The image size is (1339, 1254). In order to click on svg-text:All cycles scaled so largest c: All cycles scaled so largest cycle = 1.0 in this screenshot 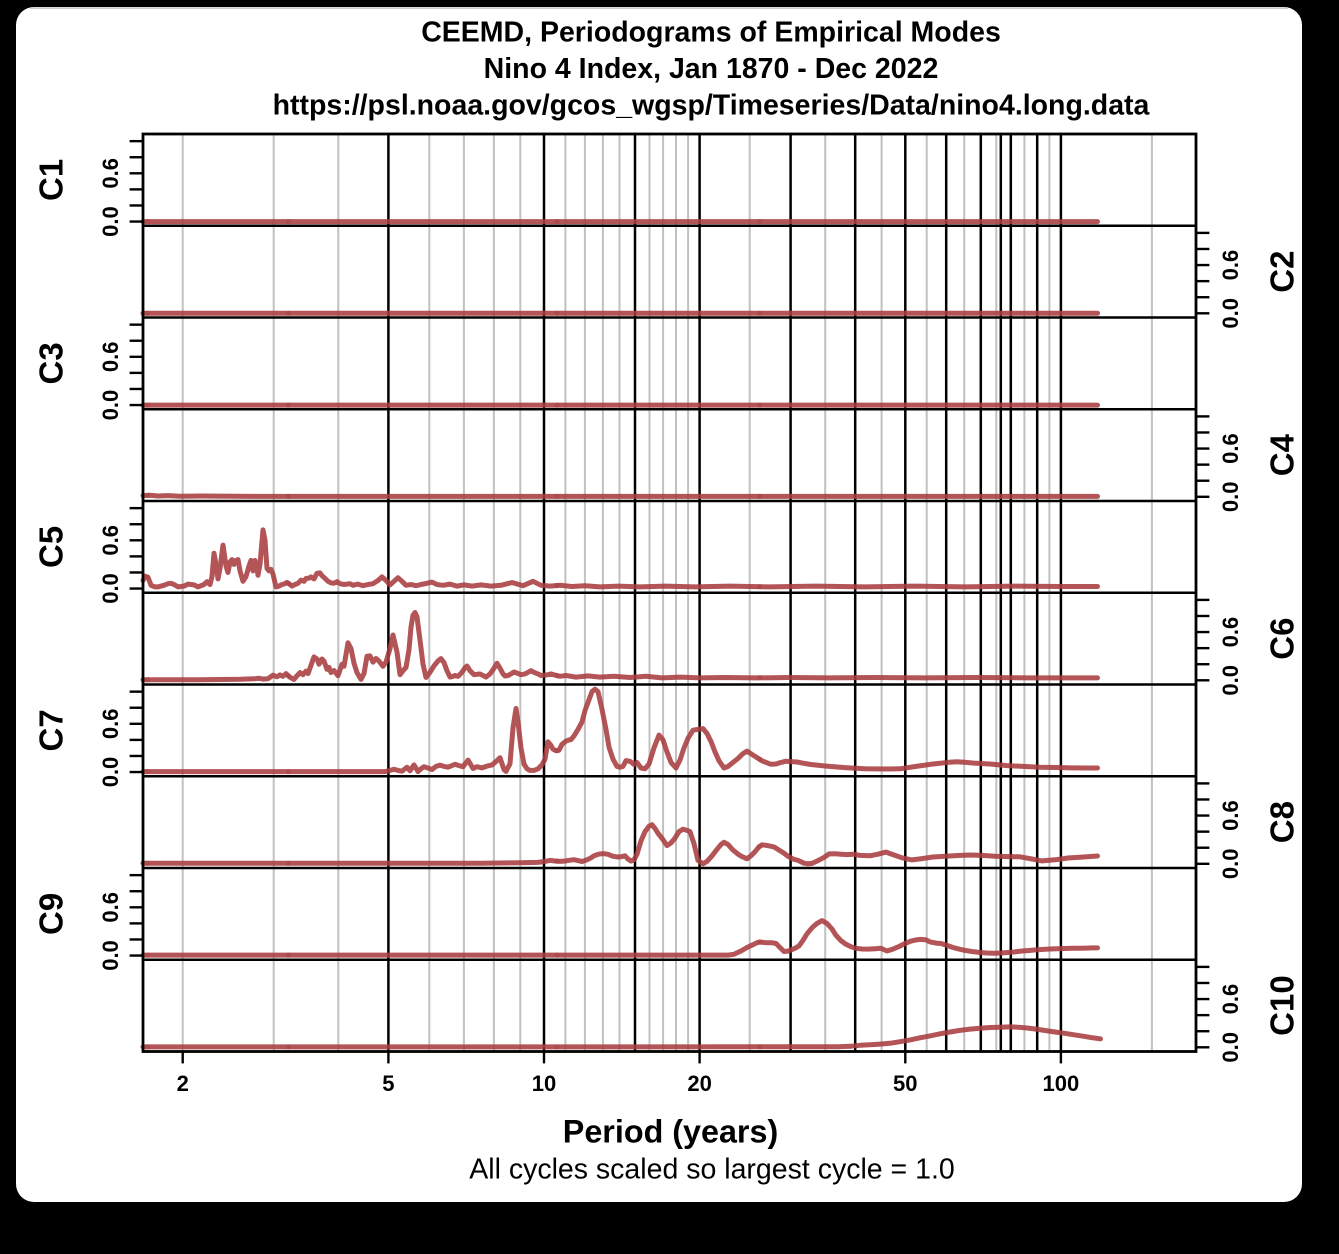, I will do `click(712, 1170)`.